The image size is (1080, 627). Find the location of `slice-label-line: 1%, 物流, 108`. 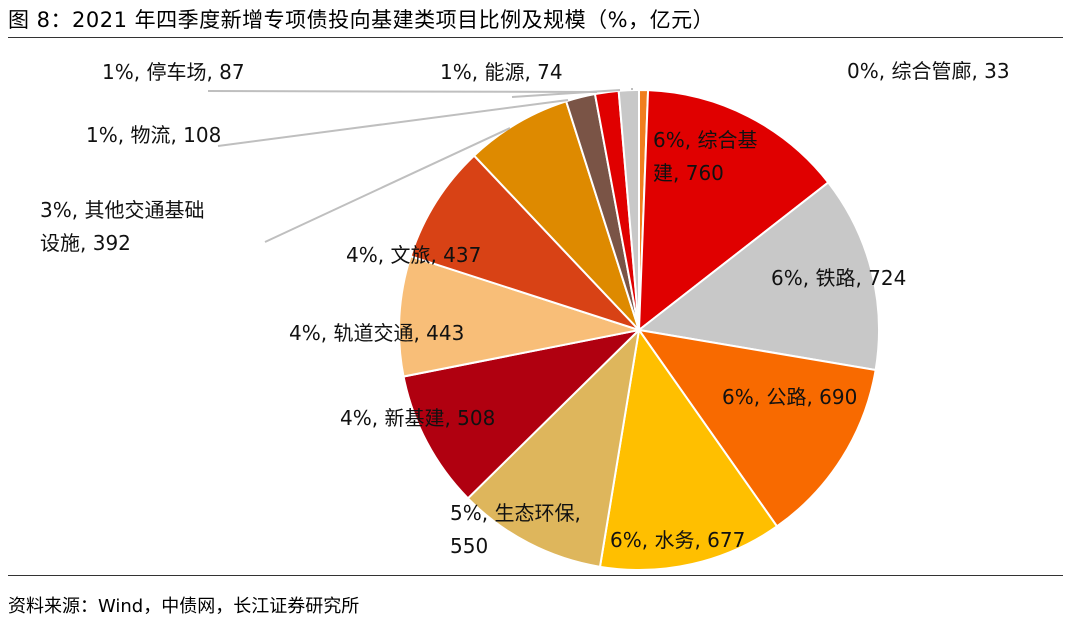

slice-label-line: 1%, 物流, 108 is located at coordinates (153, 135).